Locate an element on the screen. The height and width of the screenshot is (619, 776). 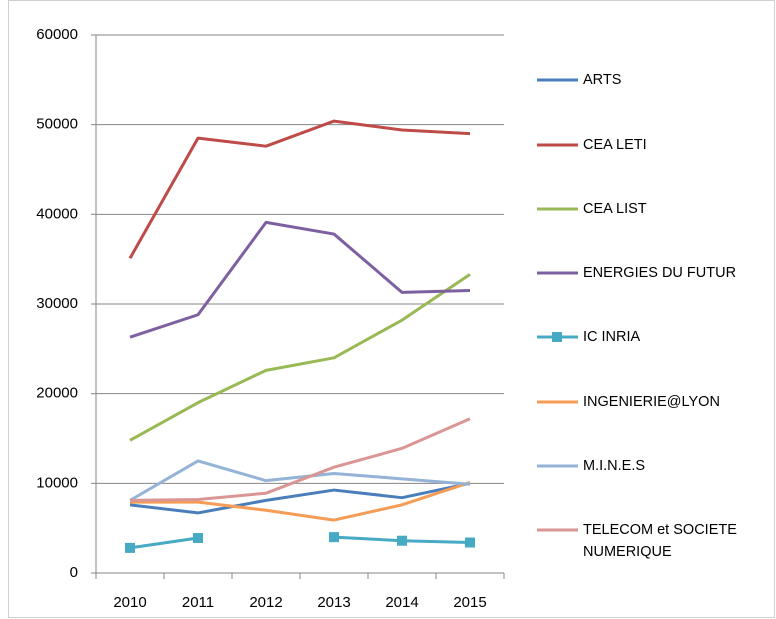
x-tick-label: 2014 is located at coordinates (401, 602).